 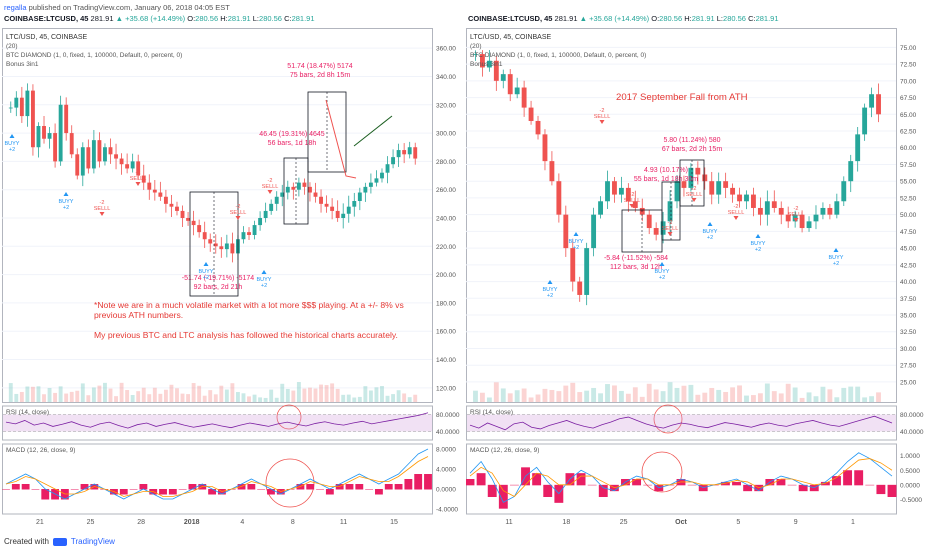 What do you see at coordinates (550, 282) in the screenshot?
I see `buy-arrow-icon` at bounding box center [550, 282].